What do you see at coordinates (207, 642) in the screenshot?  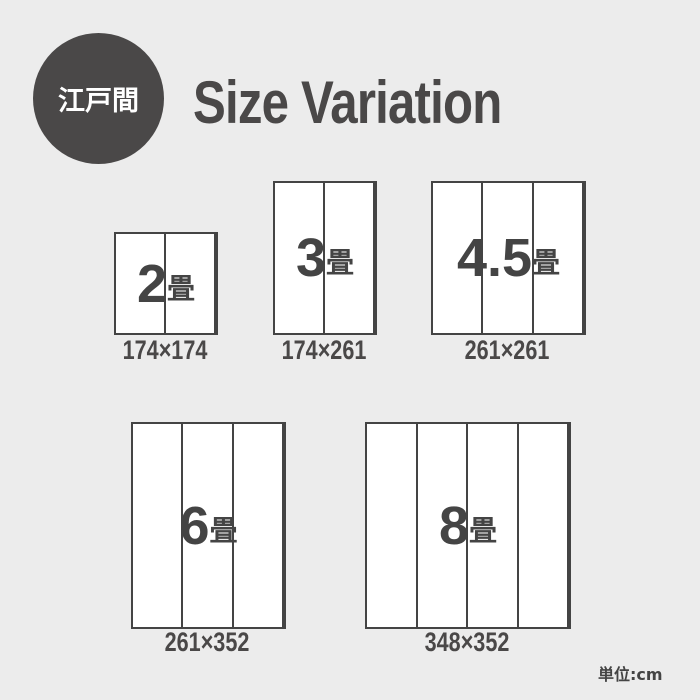 I see `mat-dimensions: 261×352` at bounding box center [207, 642].